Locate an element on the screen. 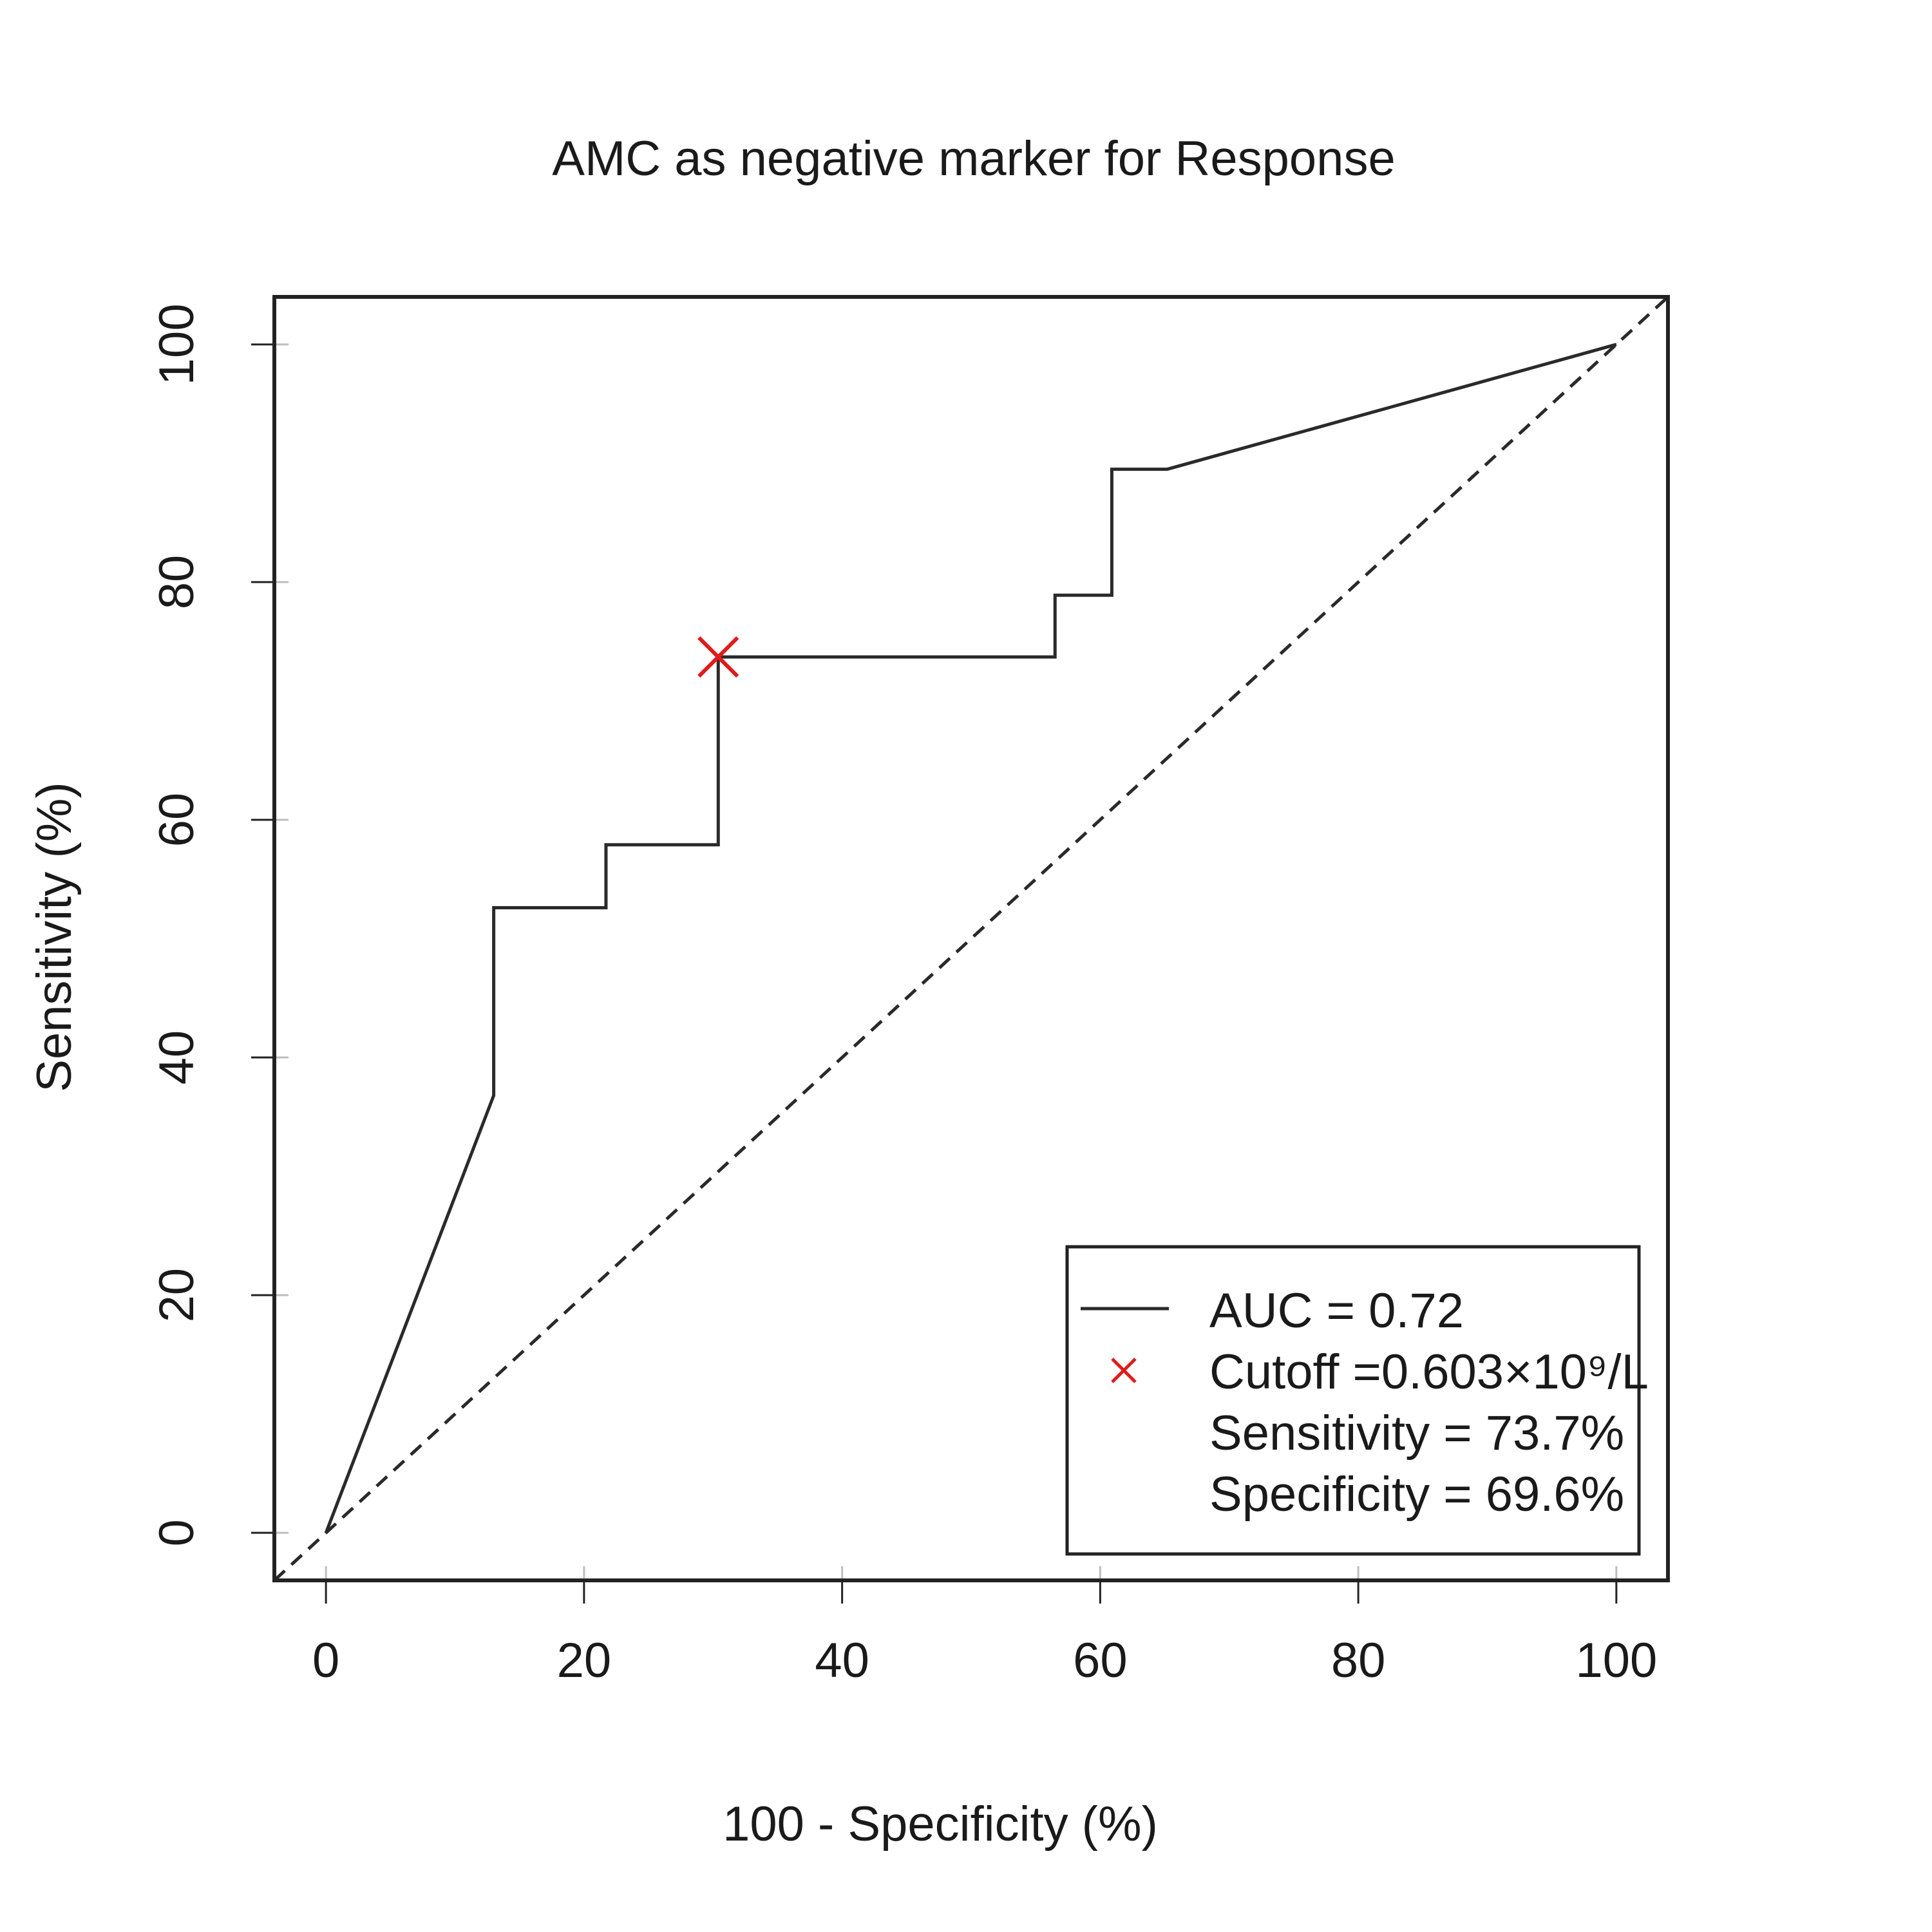 The image size is (1932, 1932). x-tick-label: 40 is located at coordinates (842, 1661).